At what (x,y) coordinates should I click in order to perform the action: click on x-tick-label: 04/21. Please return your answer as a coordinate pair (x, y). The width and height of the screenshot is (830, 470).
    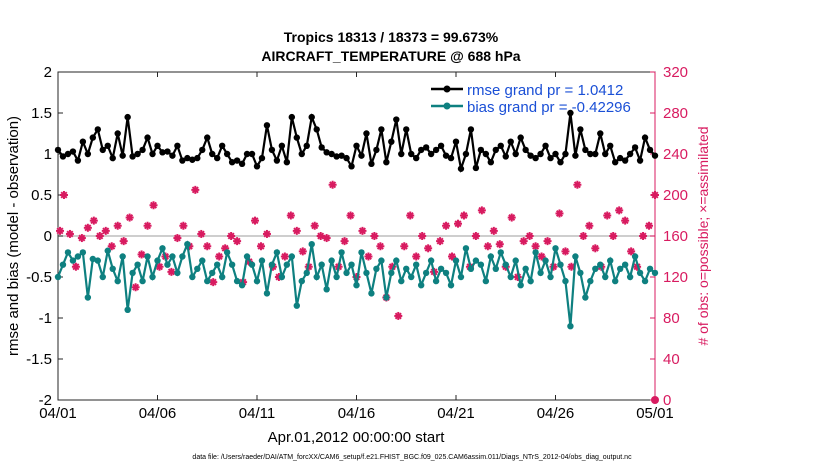
    Looking at the image, I should click on (456, 413).